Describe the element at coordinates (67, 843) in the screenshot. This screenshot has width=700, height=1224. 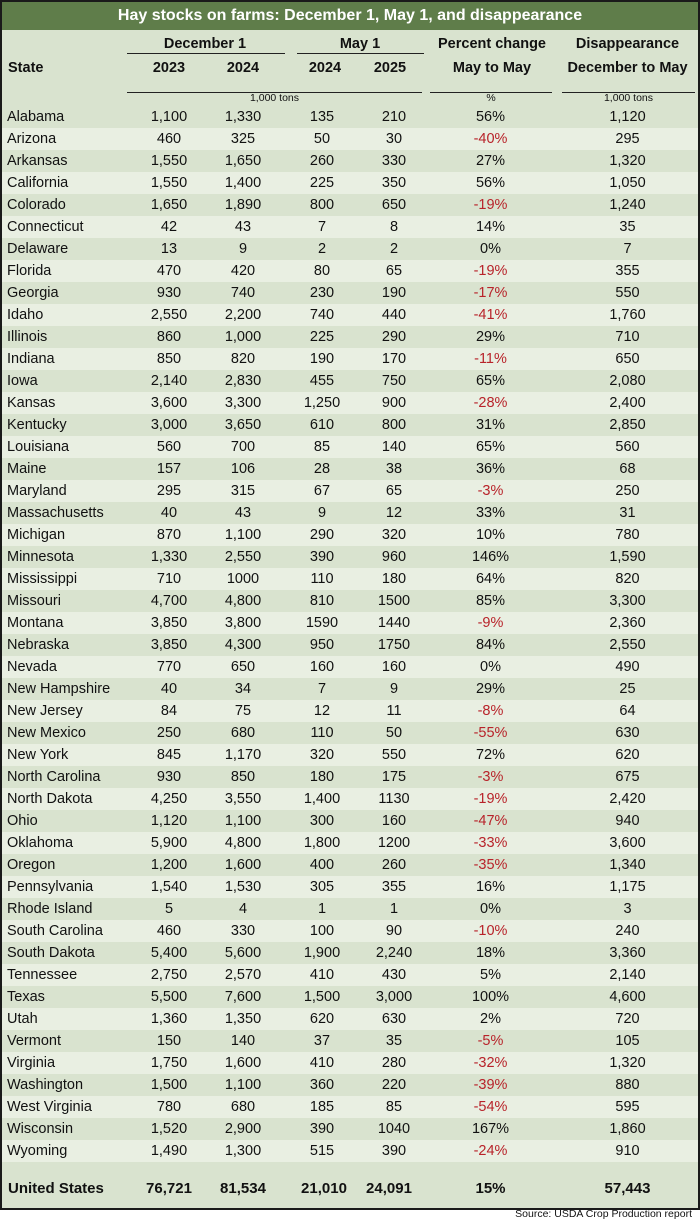
I see `state-cell: Oklahoma` at that location.